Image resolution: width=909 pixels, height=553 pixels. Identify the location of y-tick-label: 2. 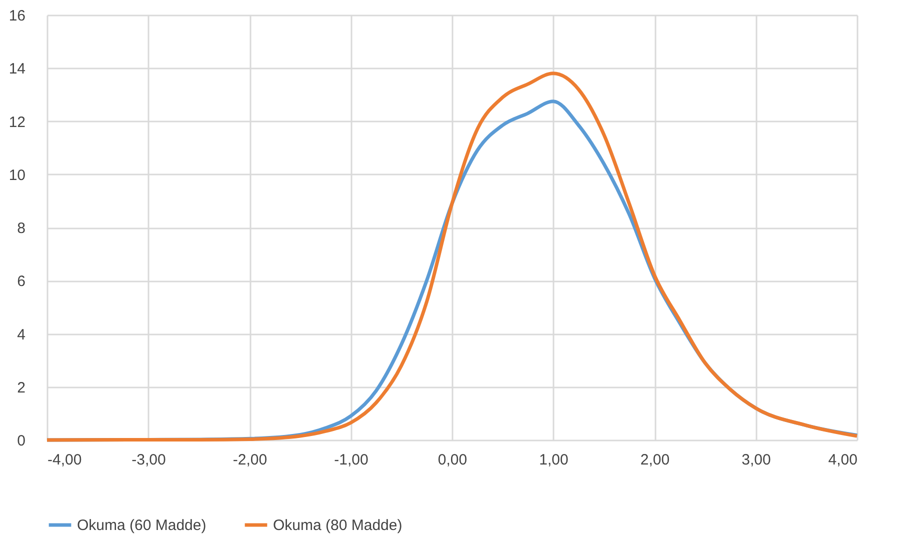
(21, 387).